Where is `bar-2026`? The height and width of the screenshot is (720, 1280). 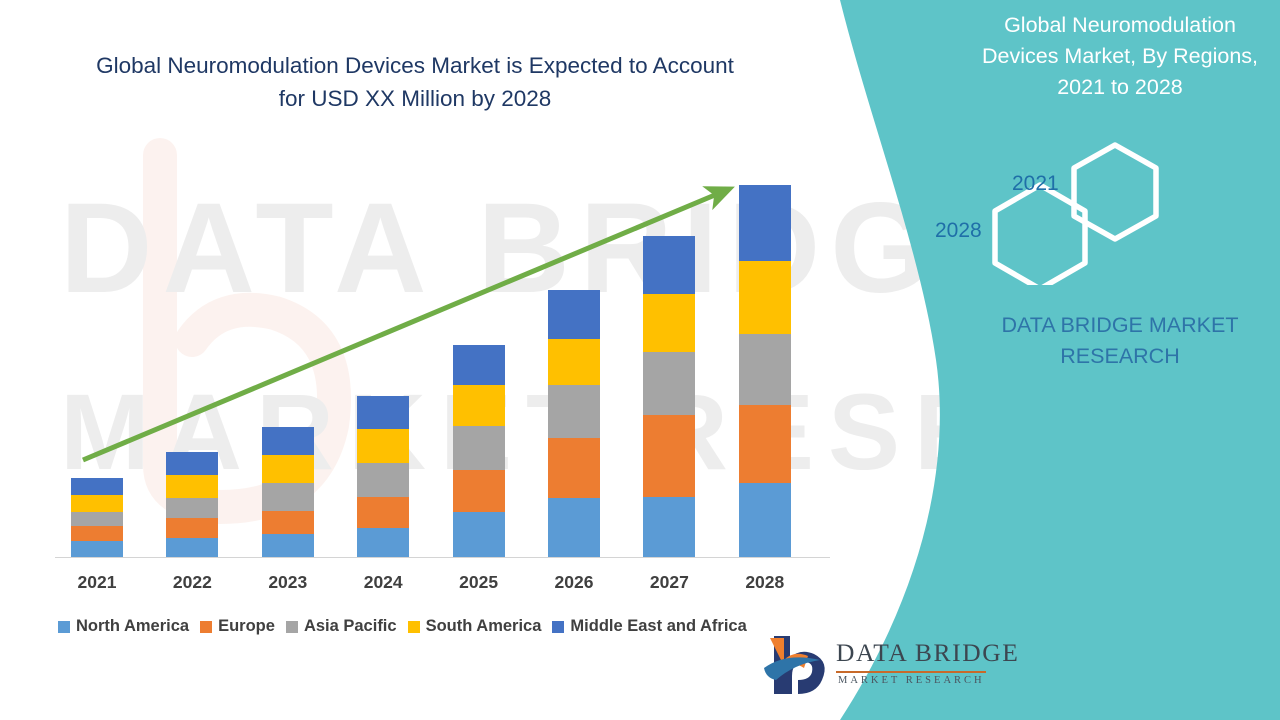
bar-2026 is located at coordinates (574, 423).